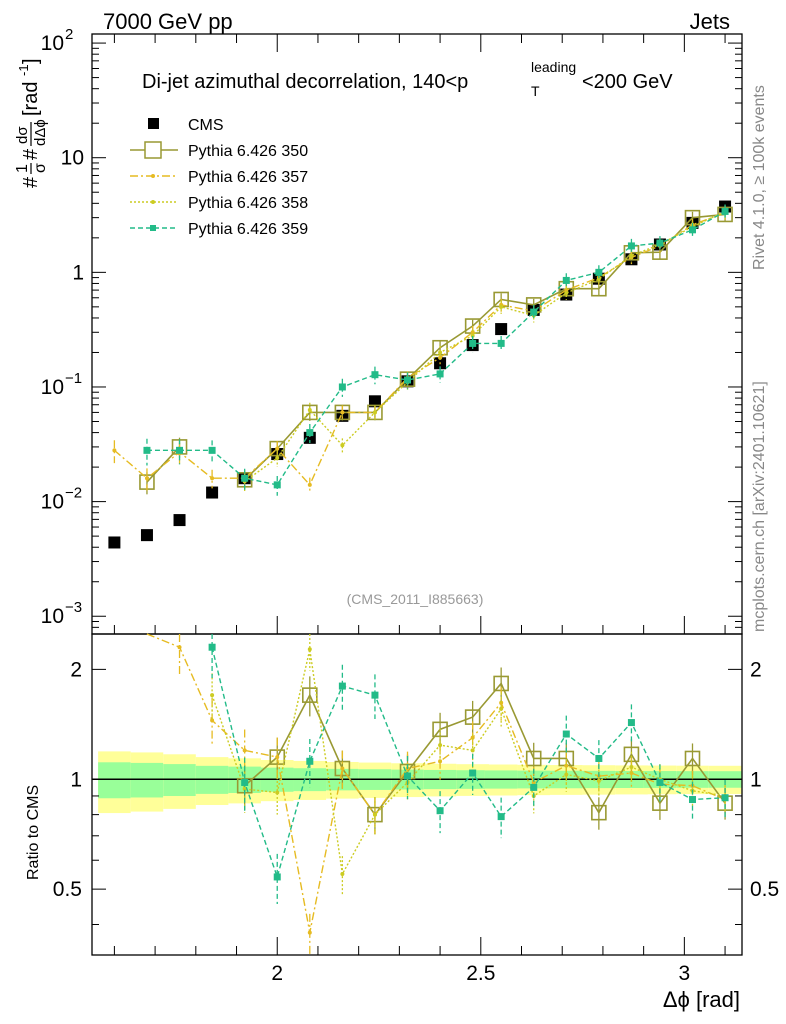 Image resolution: width=786 pixels, height=1024 pixels. I want to click on legend-label-pythia-359: Pythia 6.426 359, so click(248, 229).